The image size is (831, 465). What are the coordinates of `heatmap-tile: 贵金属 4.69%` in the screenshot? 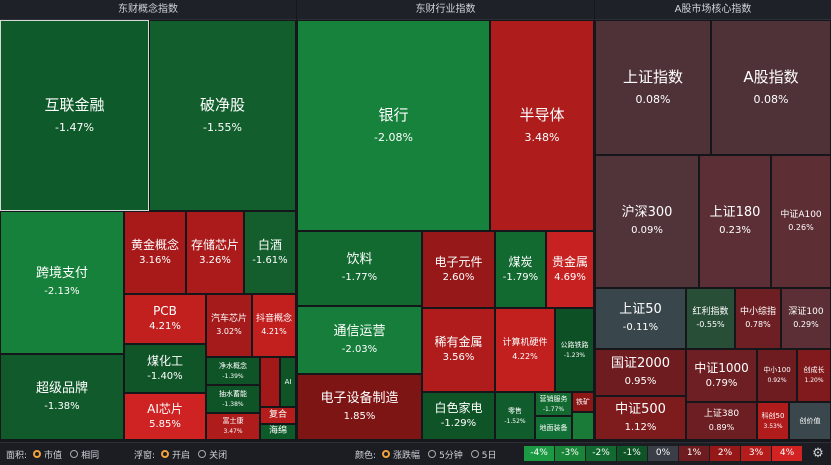 It's located at (570, 269).